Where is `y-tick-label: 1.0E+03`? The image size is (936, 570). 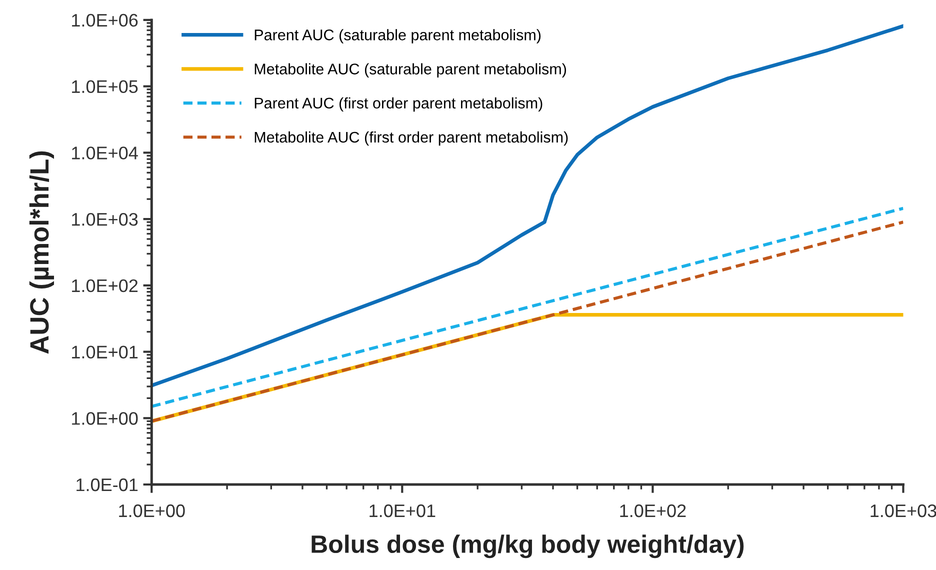
y-tick-label: 1.0E+03 is located at coordinates (105, 219).